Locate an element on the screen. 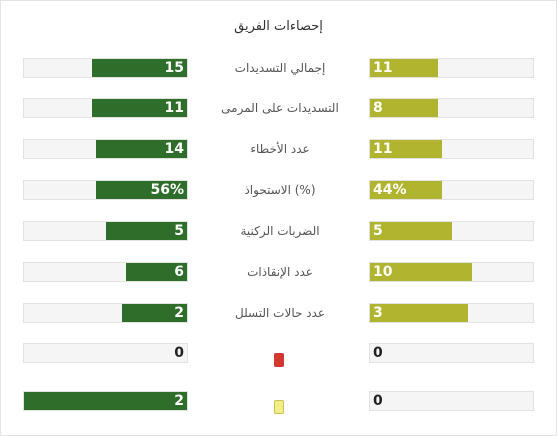 The image size is (557, 436). stat-row-corners: 5 الضربات الركنية 5 is located at coordinates (279, 233).